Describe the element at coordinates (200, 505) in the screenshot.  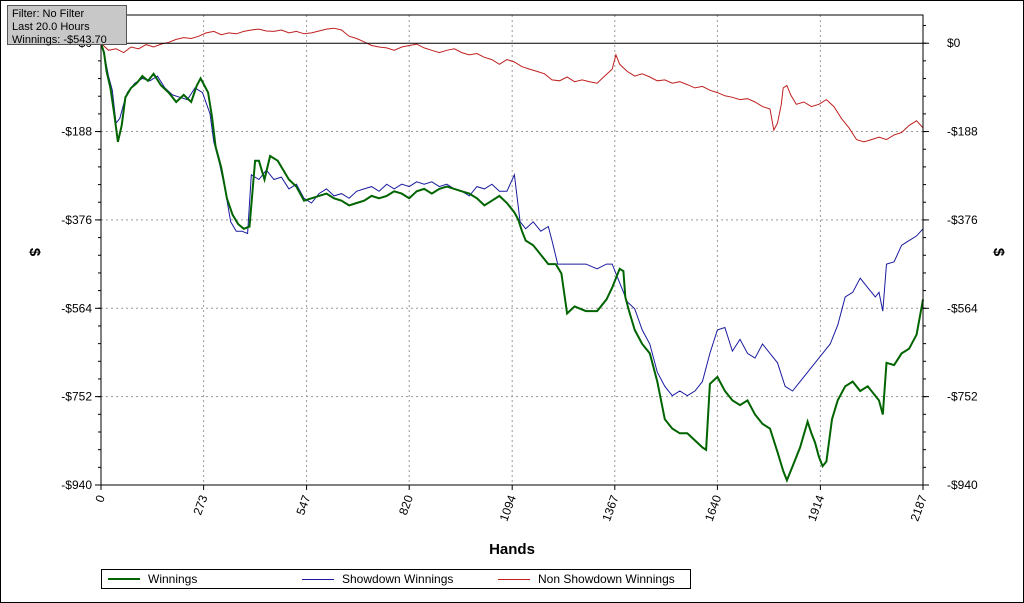
I see `x-tick-label: 273` at that location.